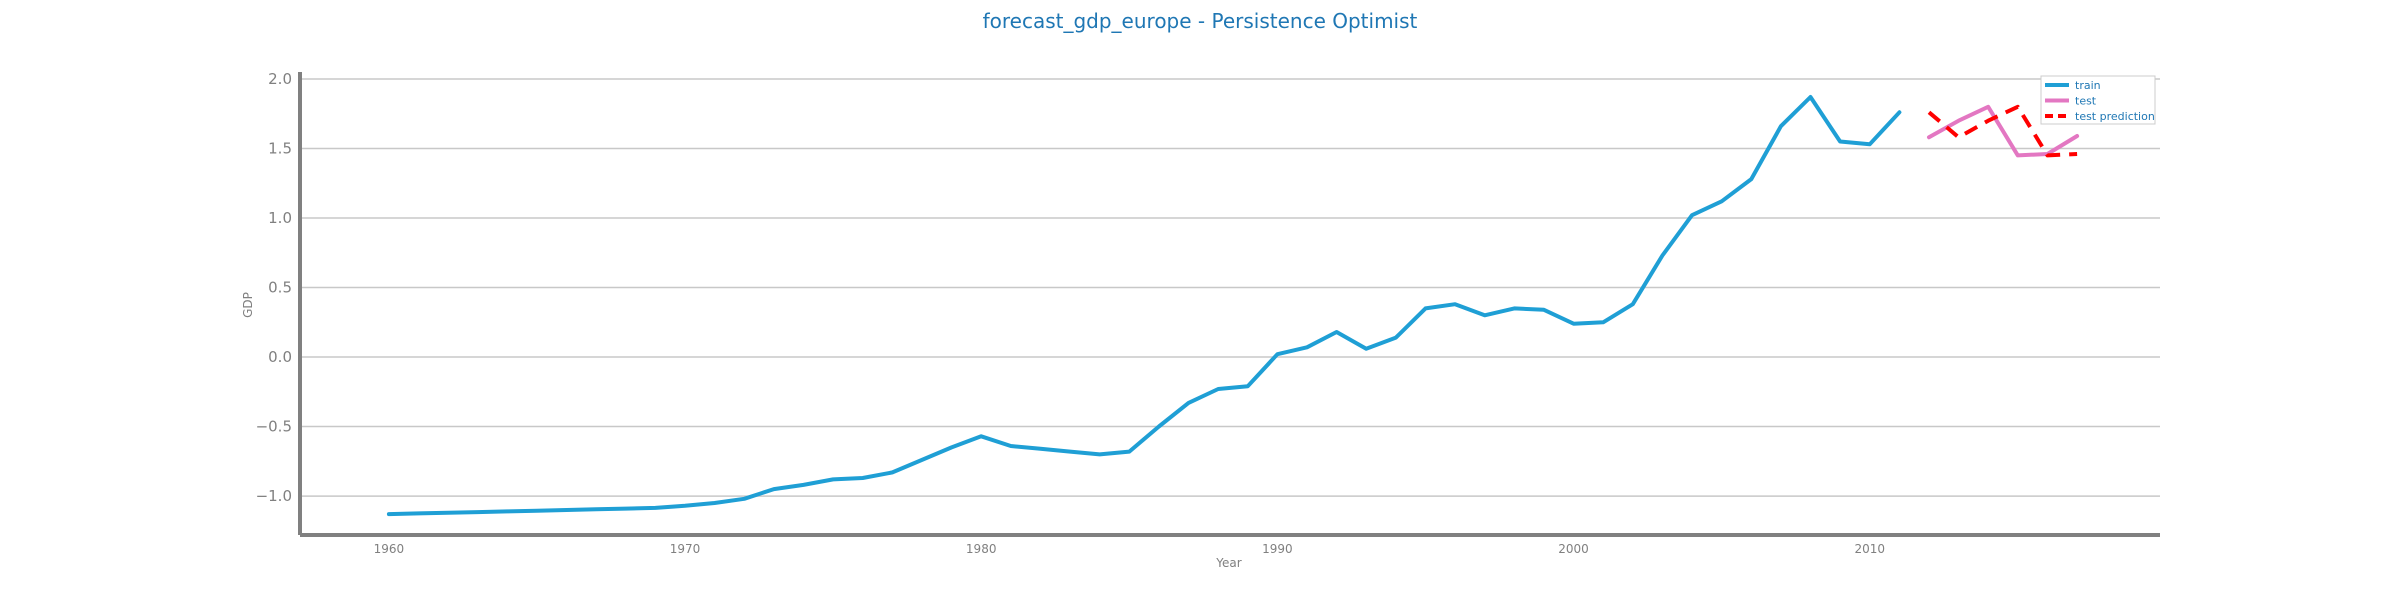 This screenshot has height=600, width=2400. Describe the element at coordinates (1869, 549) in the screenshot. I see `x-tick-label: 2010` at that location.